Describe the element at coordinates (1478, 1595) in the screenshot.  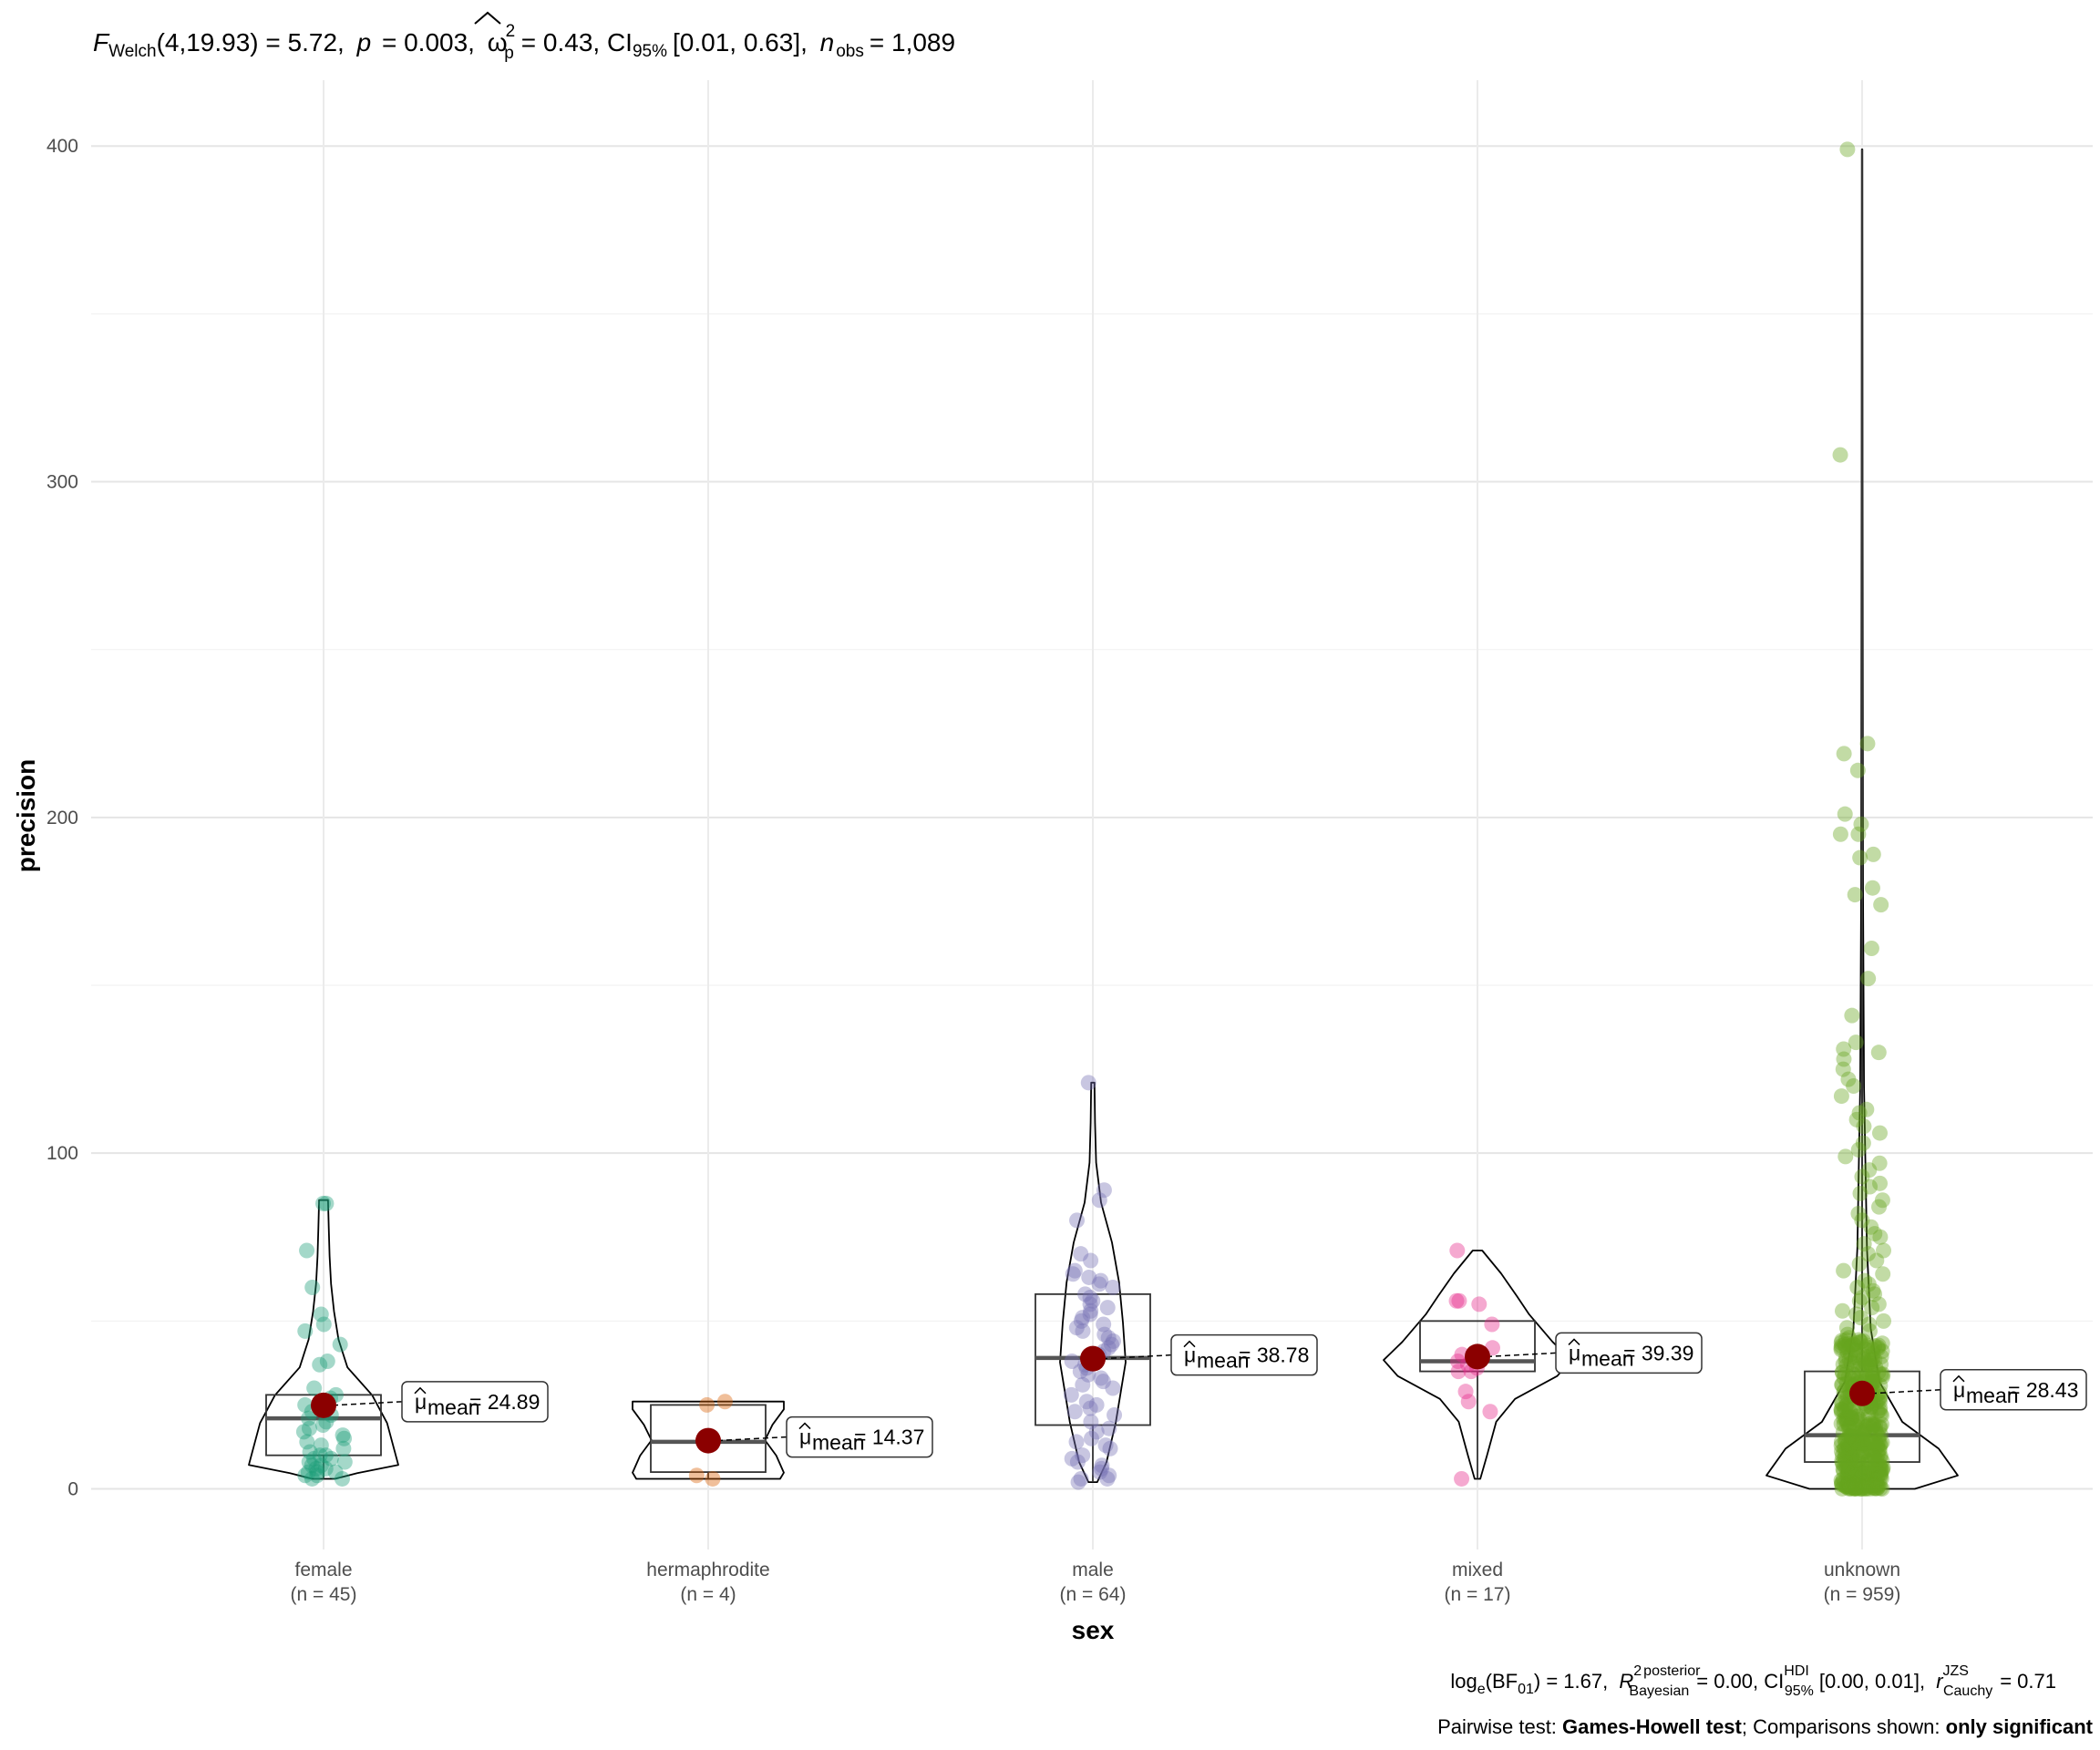
I see `x-tick-n-label: (n = 17)` at that location.